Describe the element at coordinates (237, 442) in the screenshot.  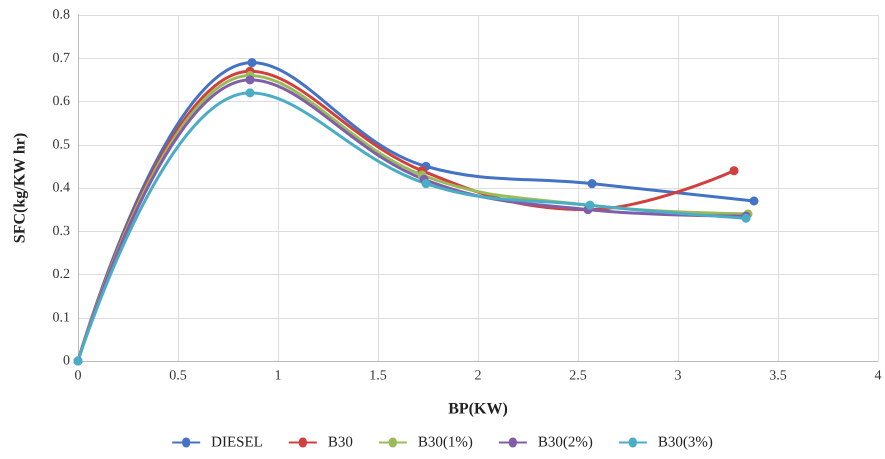
I see `legend-label: DIESEL` at that location.